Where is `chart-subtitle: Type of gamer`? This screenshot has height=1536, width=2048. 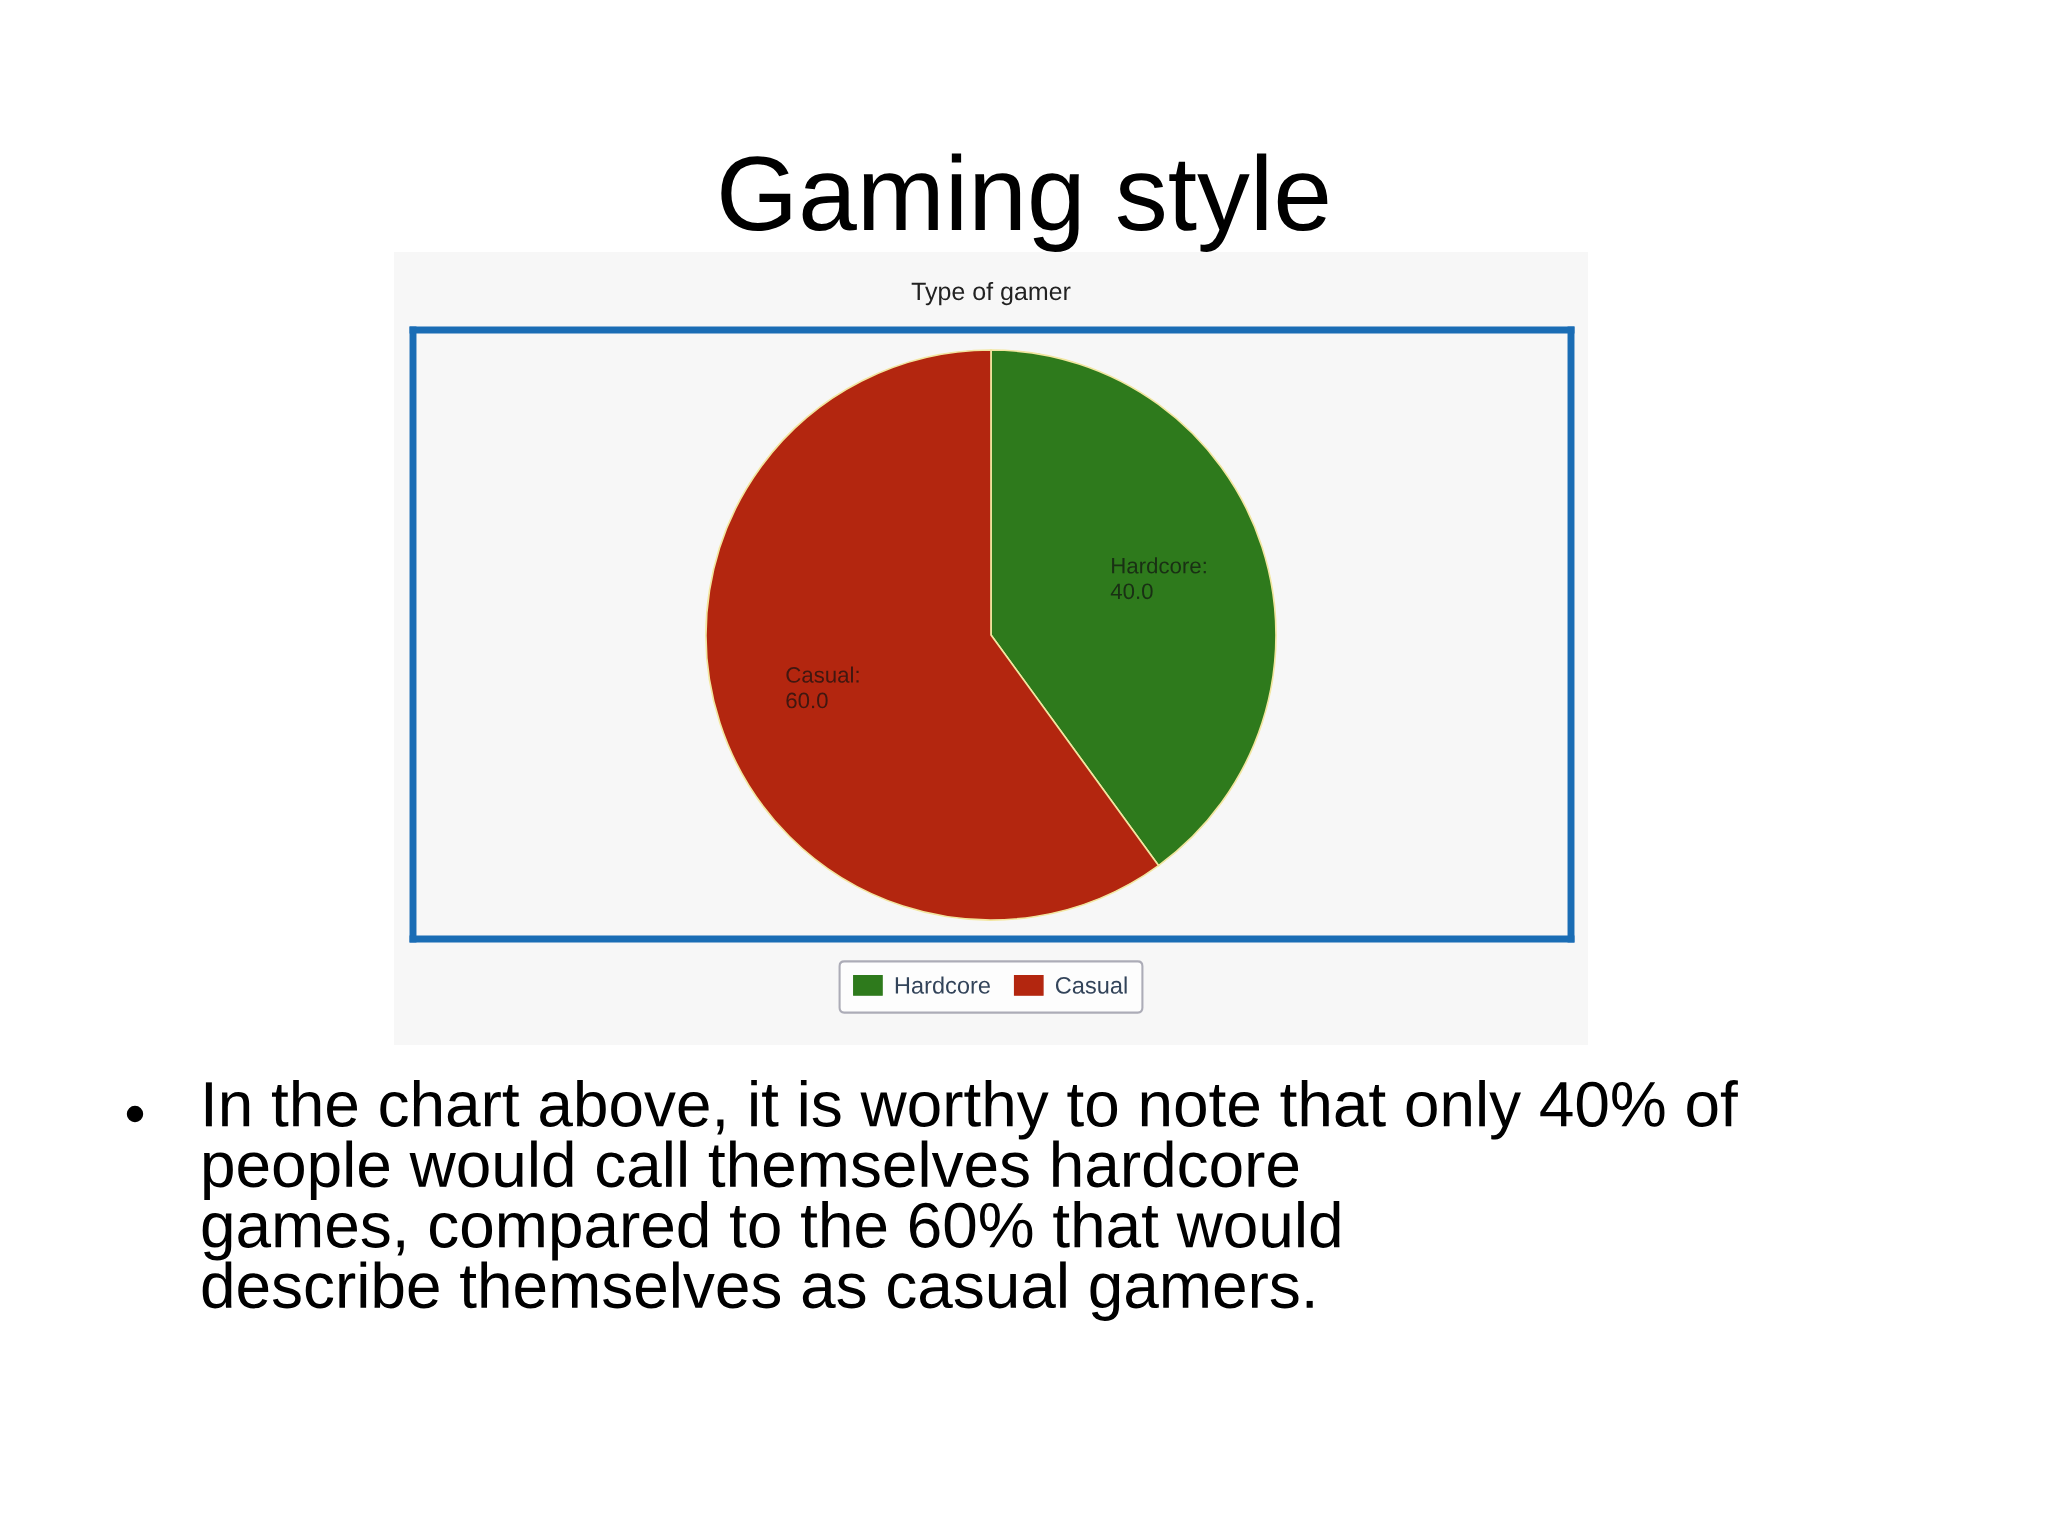
chart-subtitle: Type of gamer is located at coordinates (991, 293).